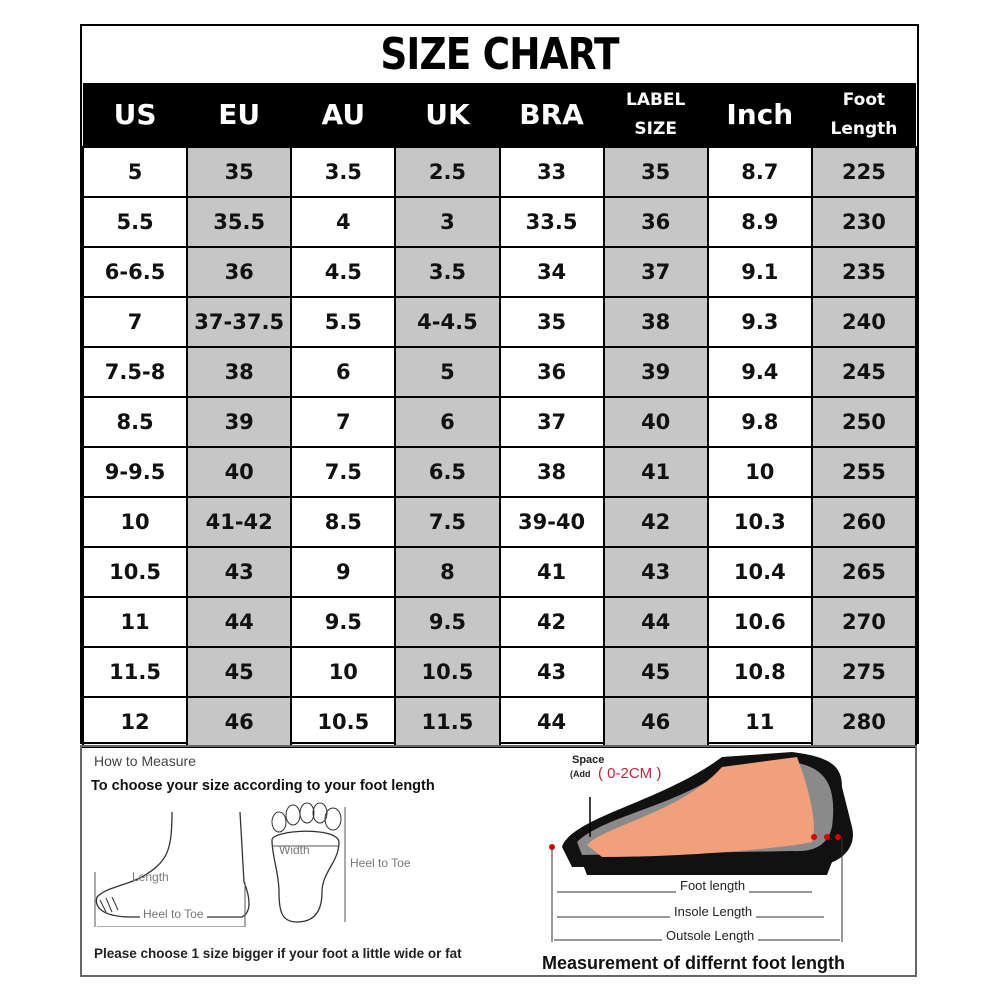  What do you see at coordinates (864, 422) in the screenshot?
I see `table-cell: 250` at bounding box center [864, 422].